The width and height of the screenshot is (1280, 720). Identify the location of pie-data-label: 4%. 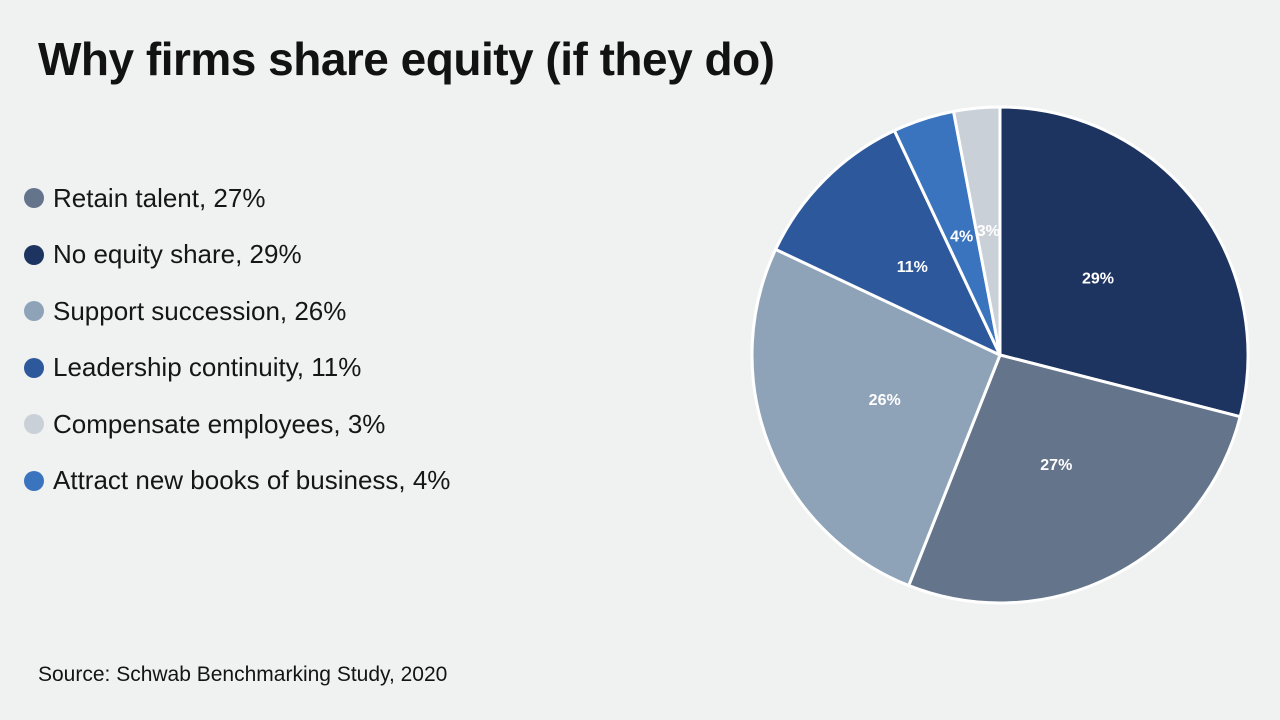
(961, 237).